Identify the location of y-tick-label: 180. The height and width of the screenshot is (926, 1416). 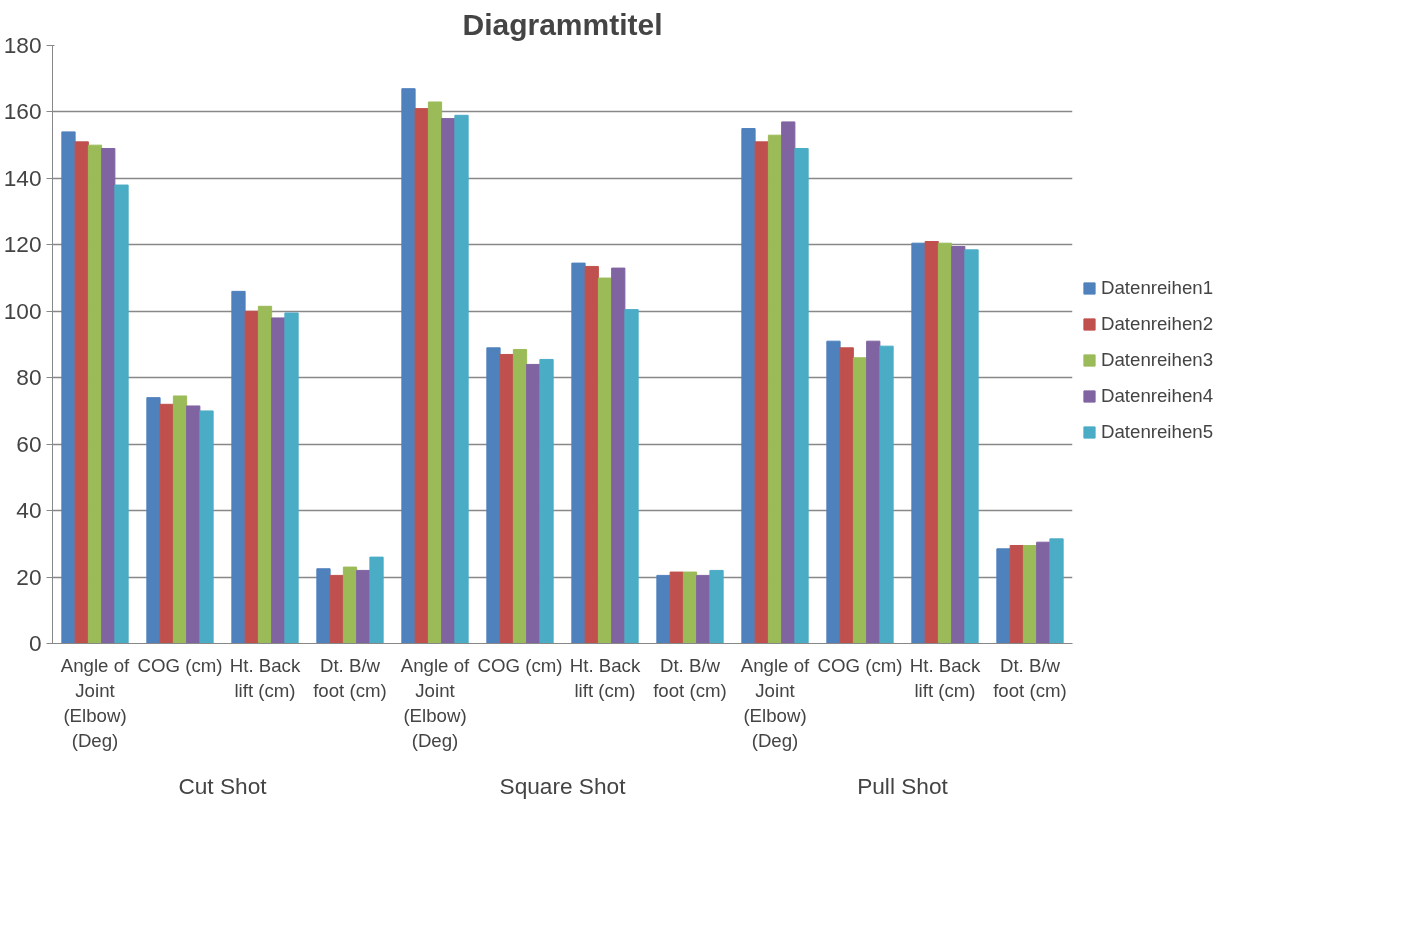
(22, 45).